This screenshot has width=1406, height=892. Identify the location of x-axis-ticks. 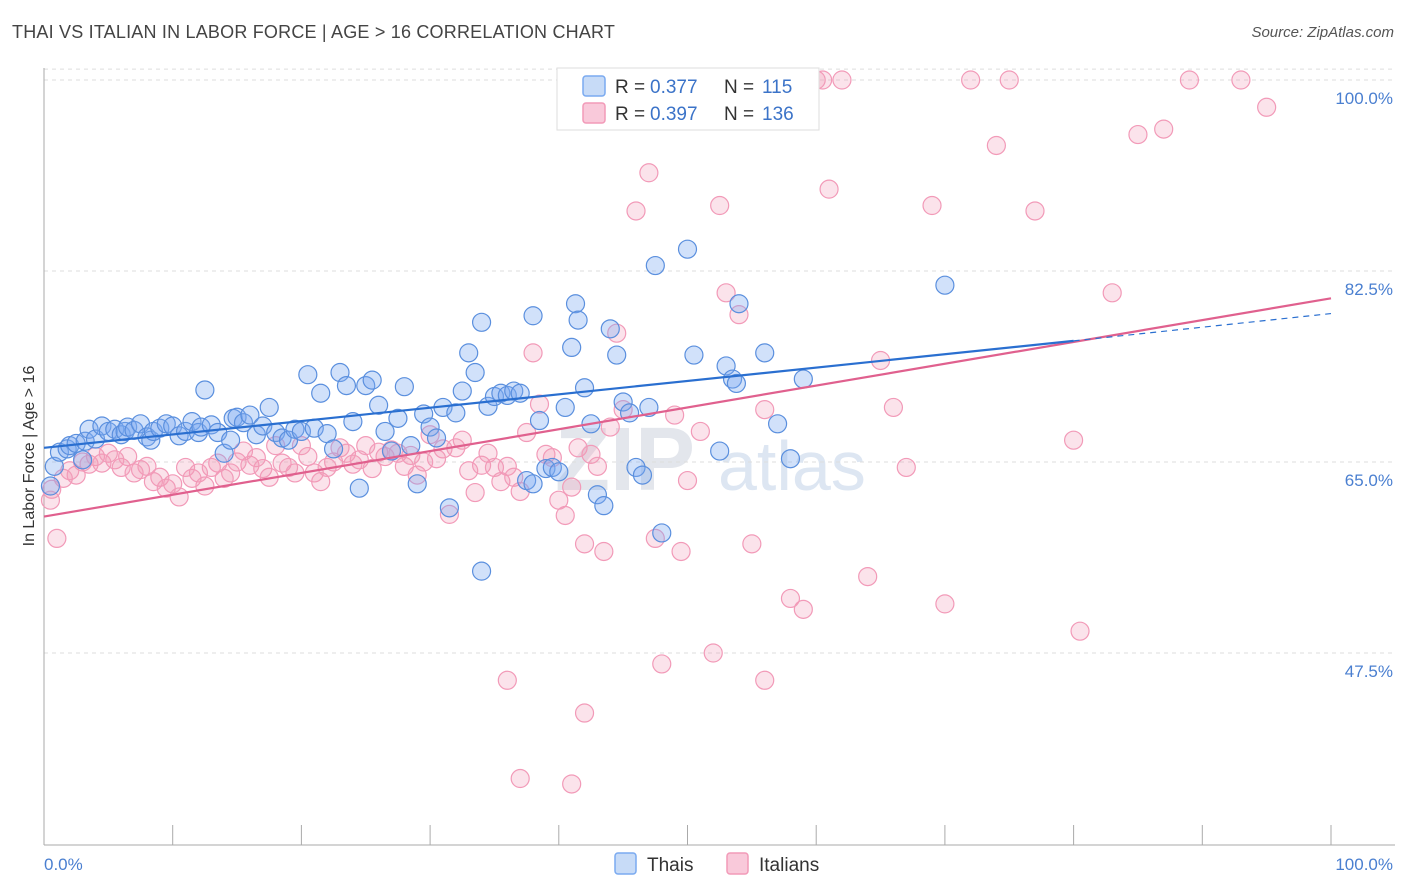
(687, 835).